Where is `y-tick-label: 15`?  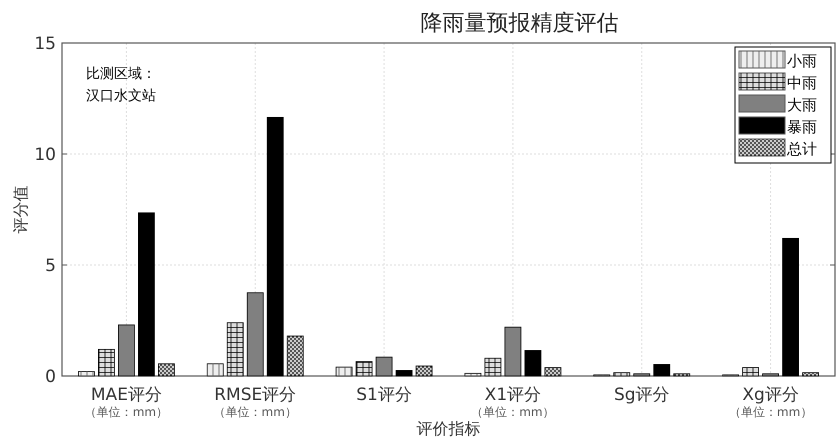 y-tick-label: 15 is located at coordinates (45, 44).